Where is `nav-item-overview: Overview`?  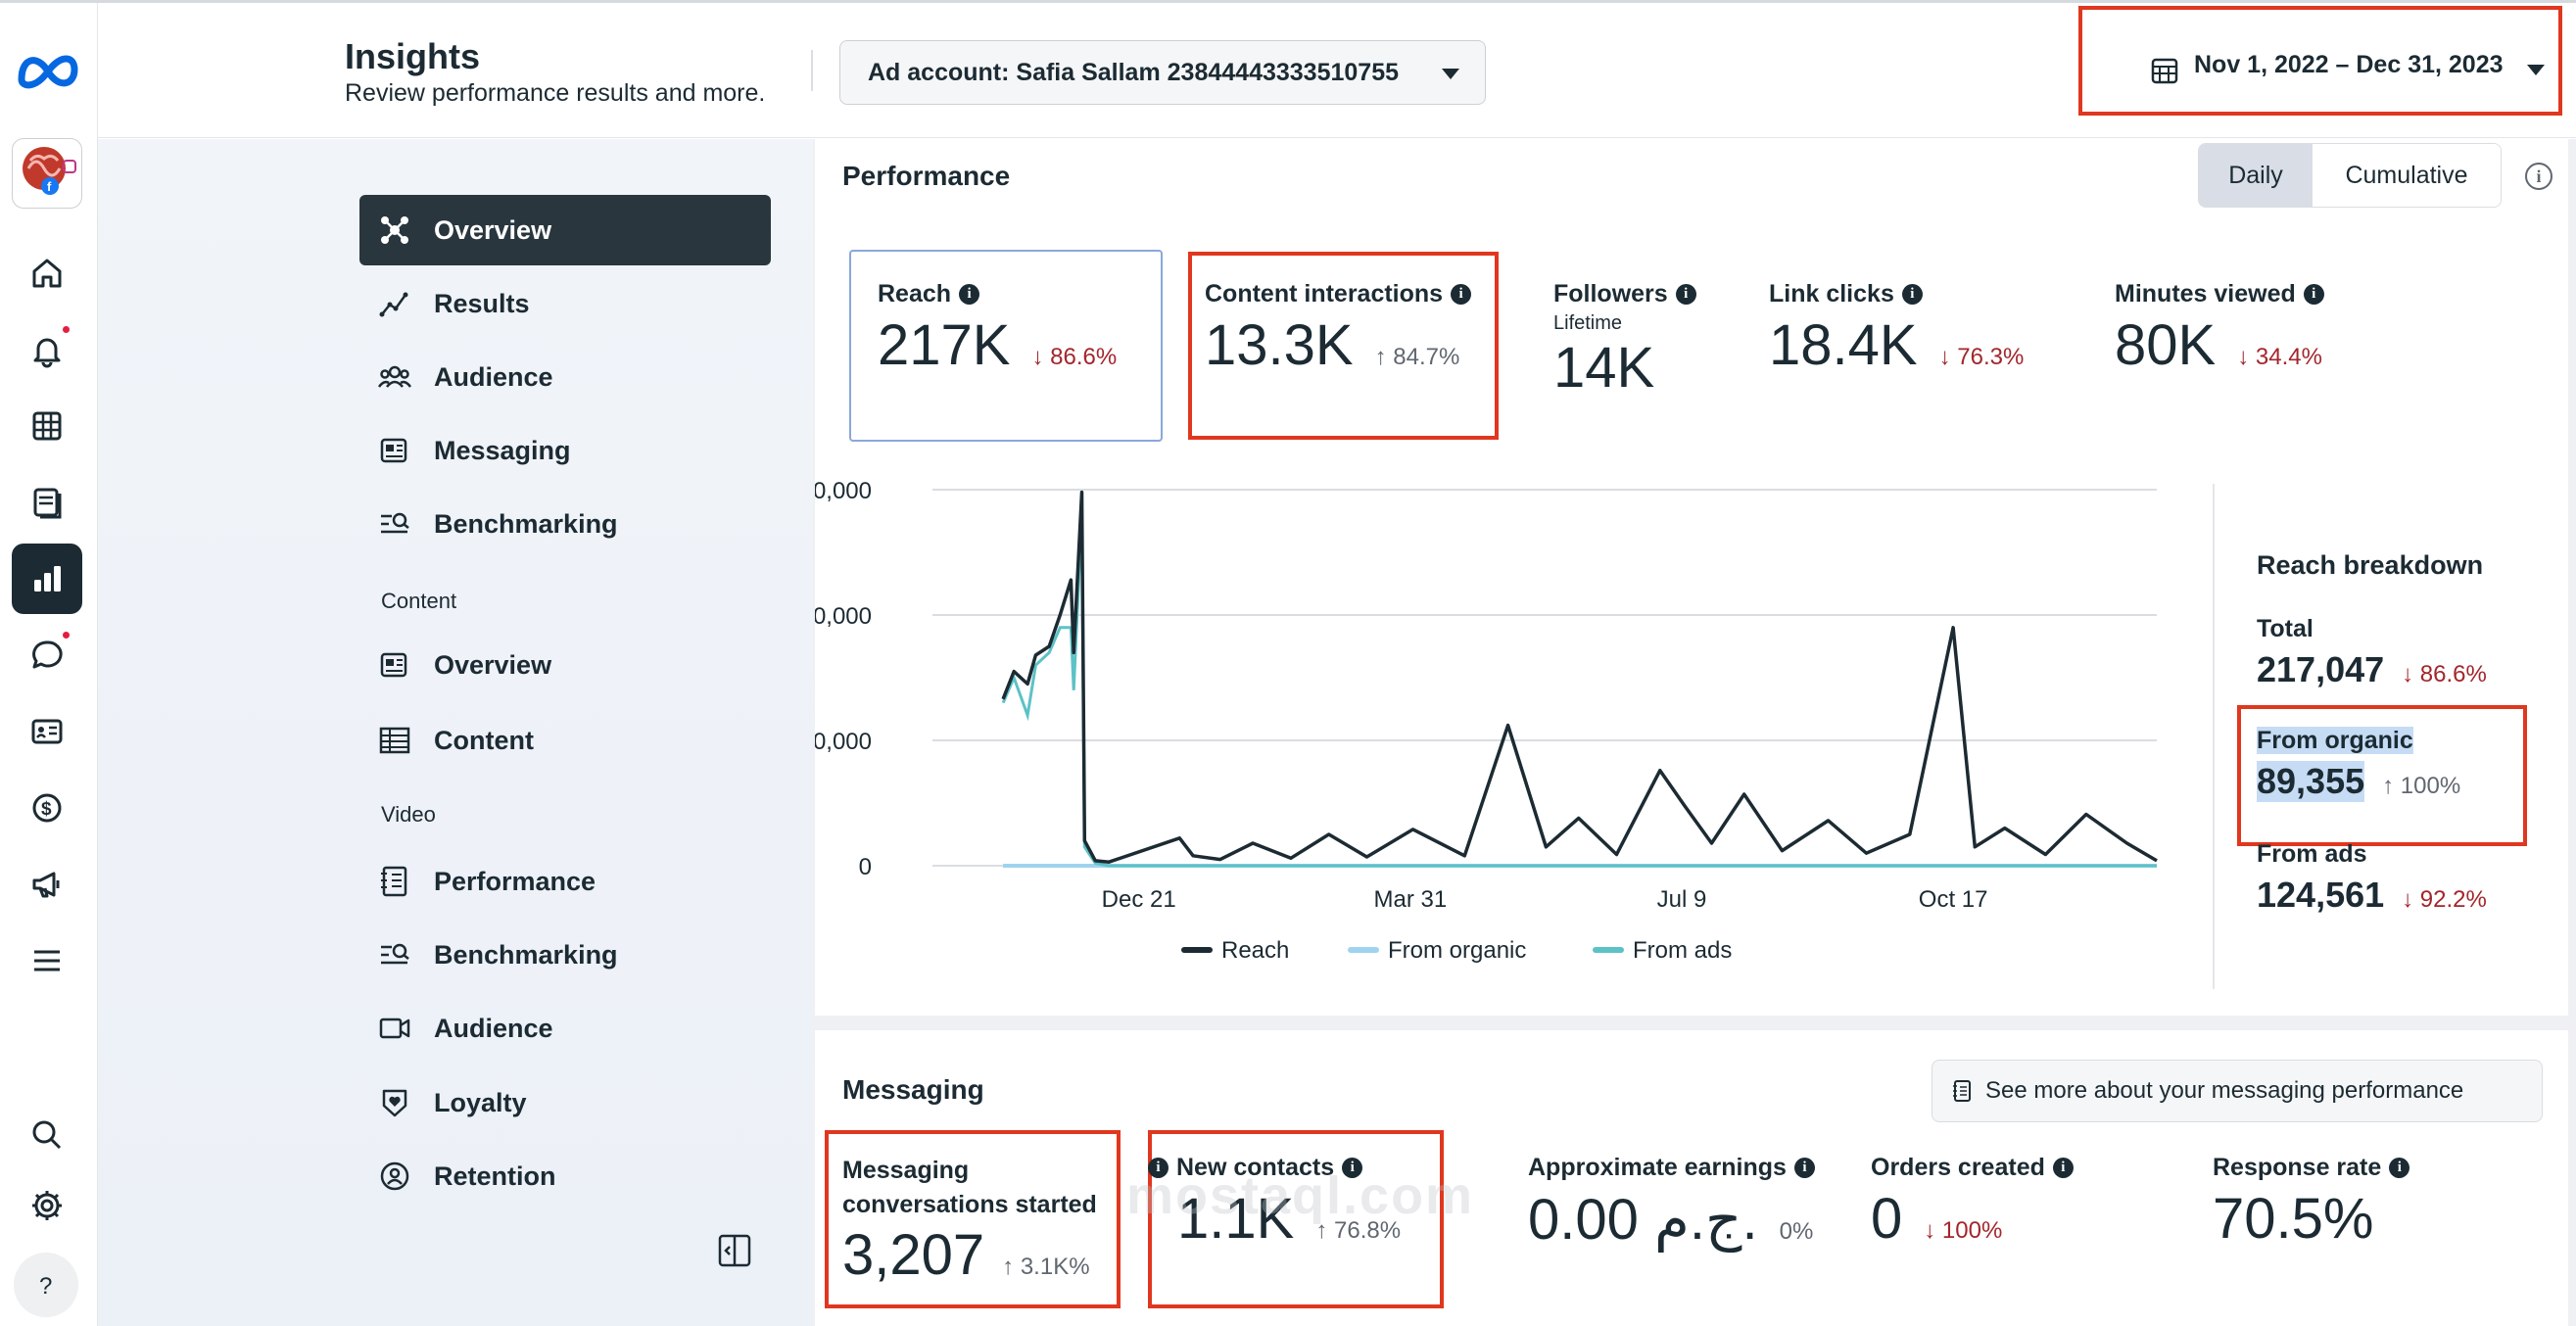
nav-item-overview: Overview is located at coordinates (565, 230).